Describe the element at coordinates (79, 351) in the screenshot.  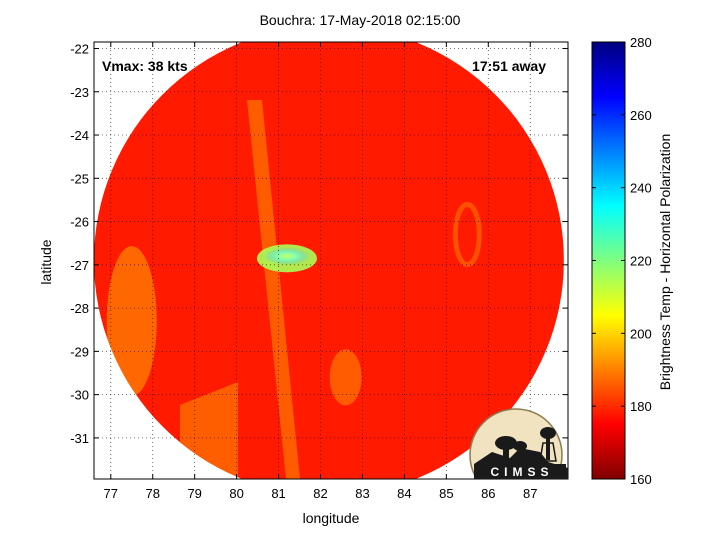
I see `y-tick-label: -29` at that location.